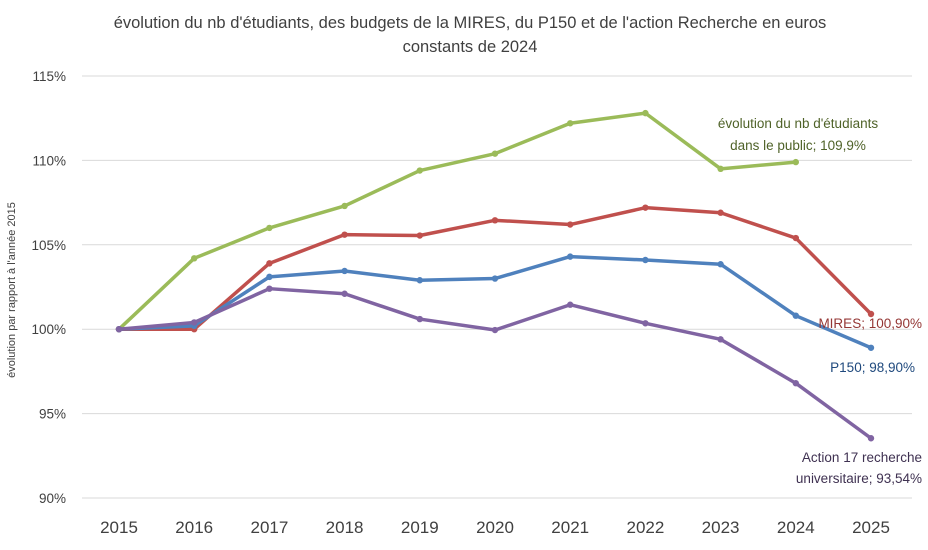 The height and width of the screenshot is (550, 928). I want to click on y-tick-label: 95%, so click(52, 414).